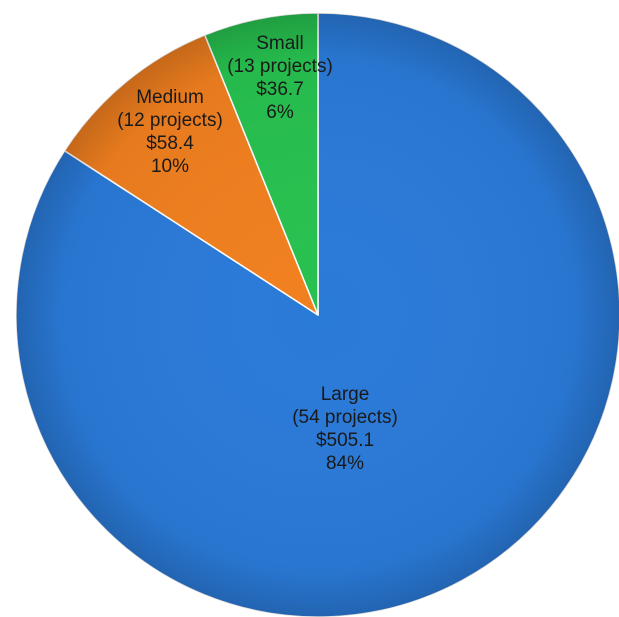  I want to click on slice-percent-label: 6%, so click(280, 112).